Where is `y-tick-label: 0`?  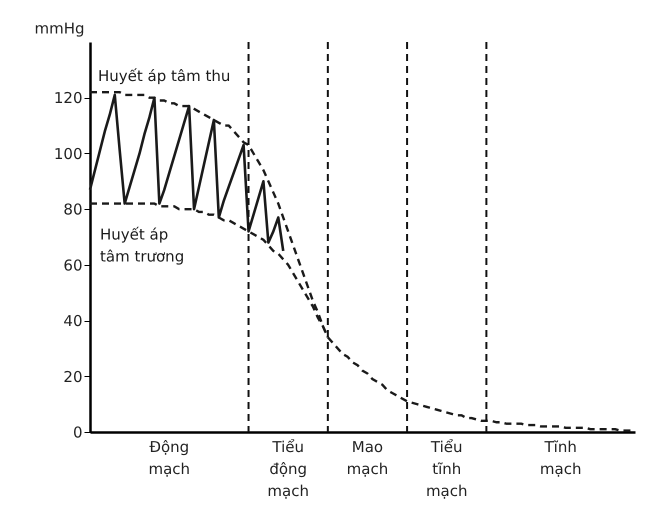
y-tick-label: 0 is located at coordinates (77, 433).